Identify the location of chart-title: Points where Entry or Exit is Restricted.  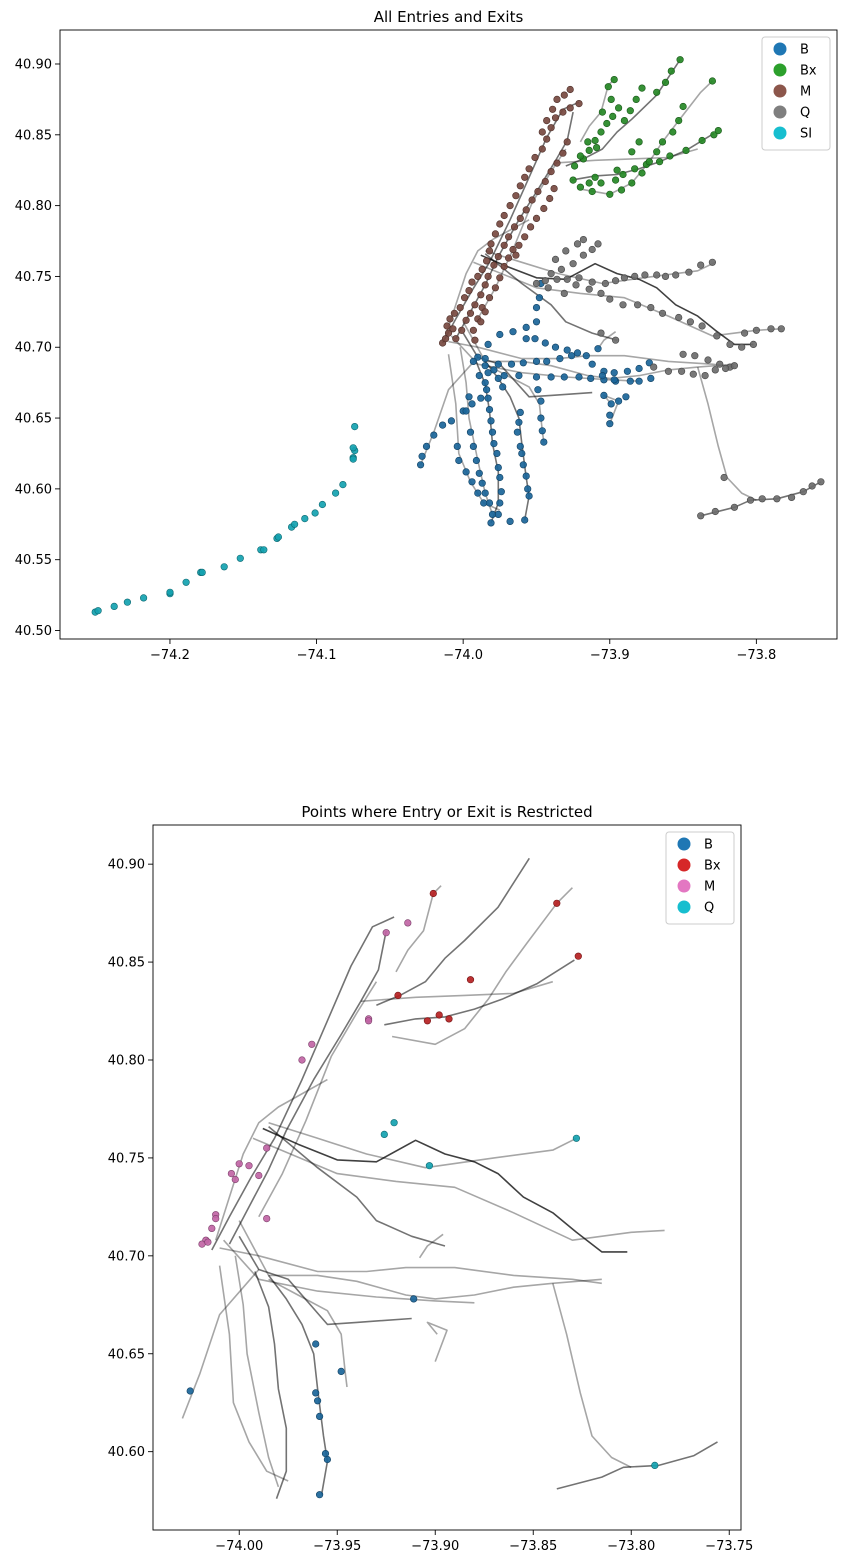
(446, 812).